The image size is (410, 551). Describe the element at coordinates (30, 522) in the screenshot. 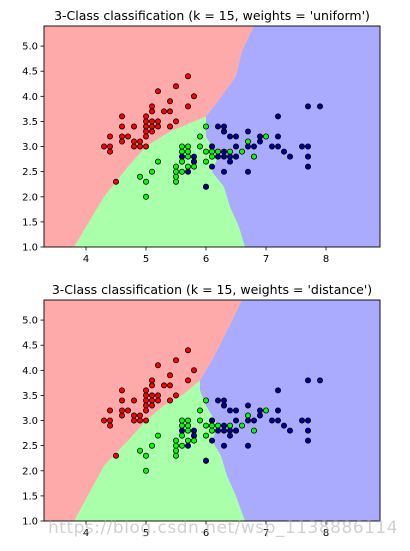

I see `y-tick-label: 1.0` at that location.